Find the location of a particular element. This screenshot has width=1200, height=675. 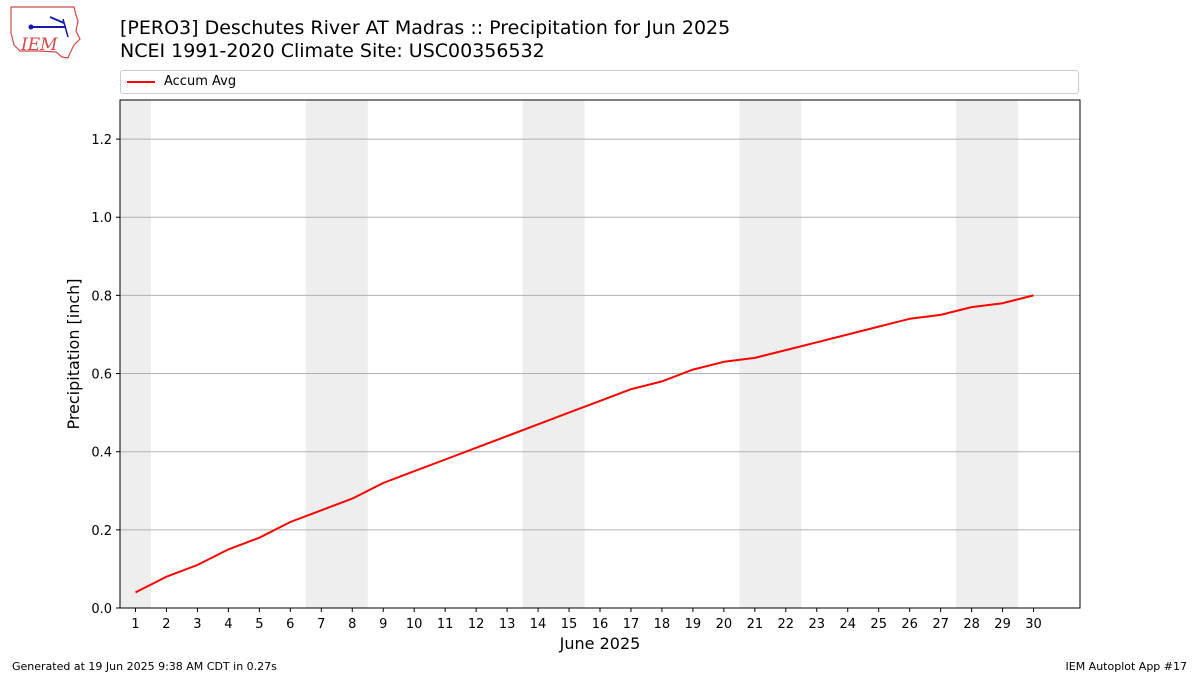

x-tick-label: 4 is located at coordinates (228, 624).